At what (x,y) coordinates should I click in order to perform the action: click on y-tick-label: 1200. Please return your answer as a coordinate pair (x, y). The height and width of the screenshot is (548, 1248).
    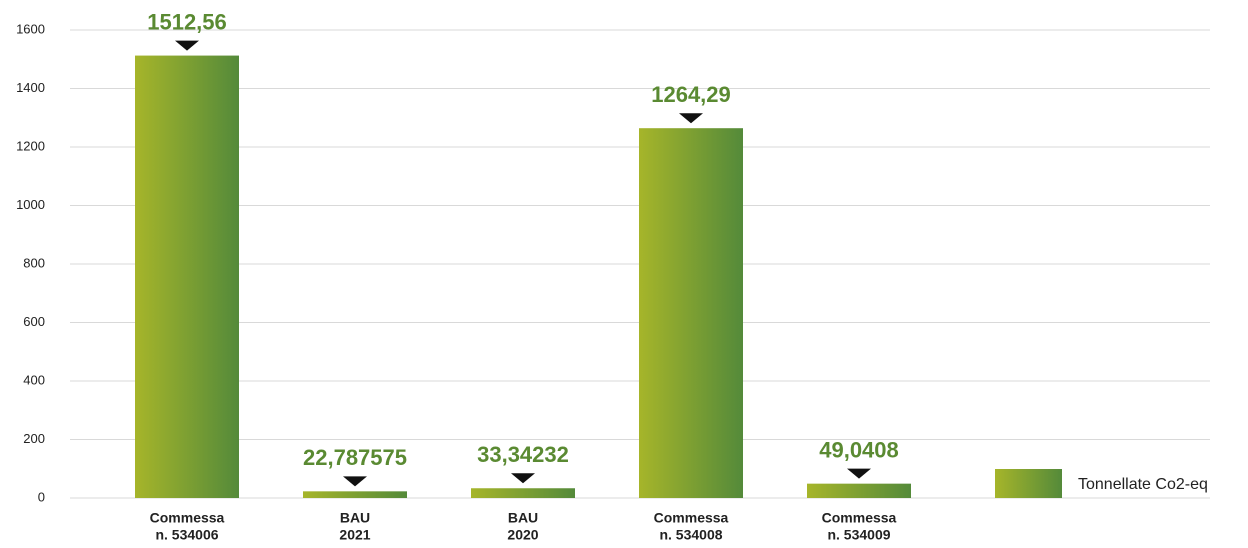
    Looking at the image, I should click on (30, 145).